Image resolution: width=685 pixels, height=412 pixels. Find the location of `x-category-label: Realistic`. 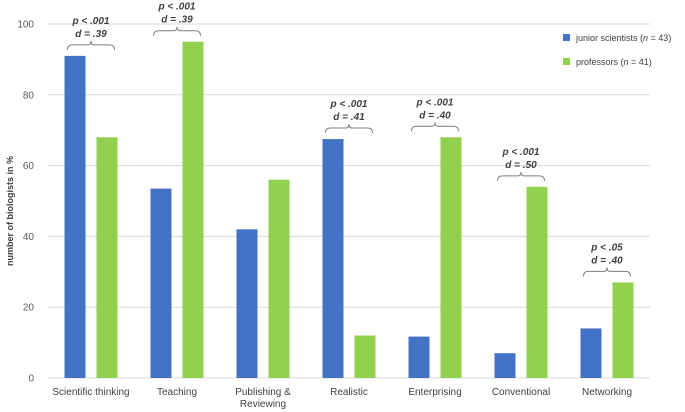

x-category-label: Realistic is located at coordinates (349, 392).